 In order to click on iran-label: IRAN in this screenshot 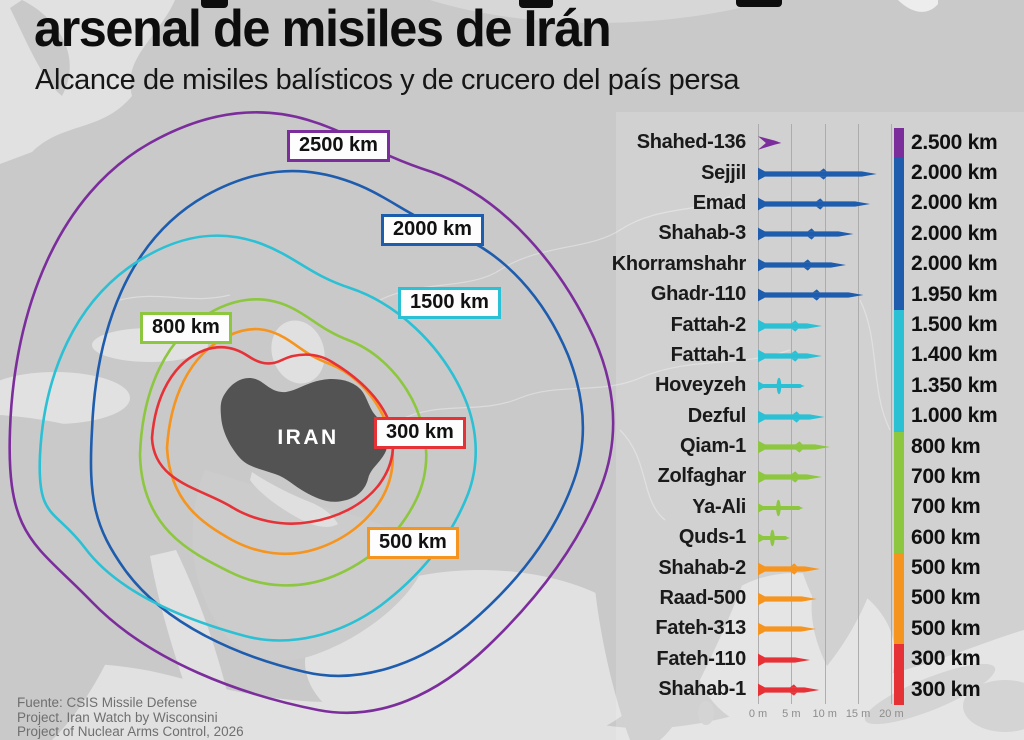, I will do `click(307, 437)`.